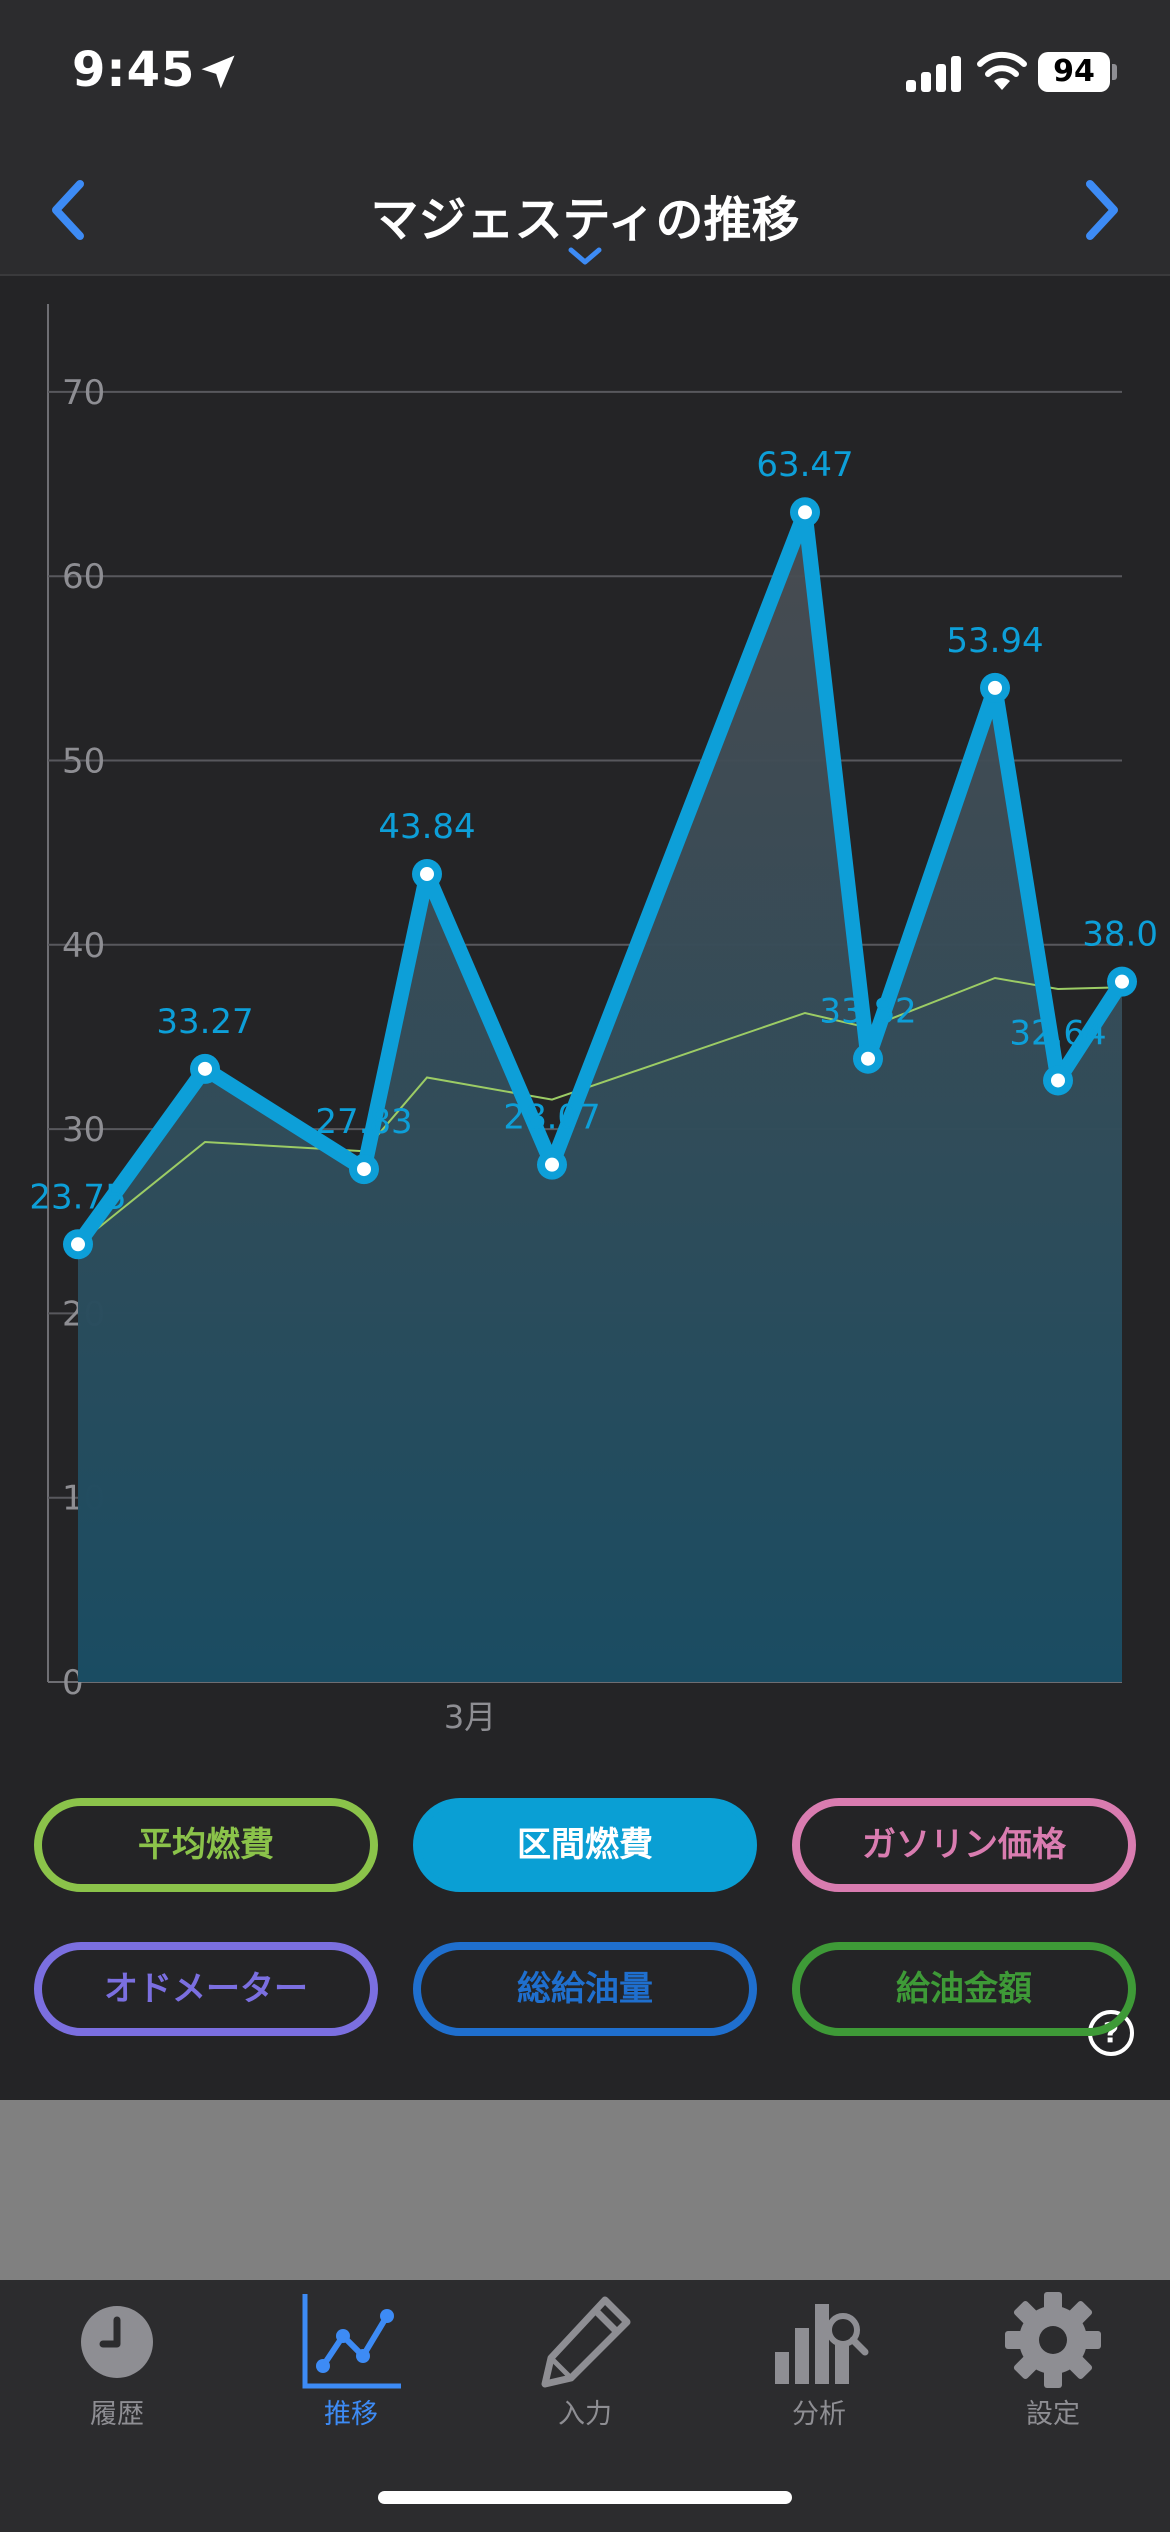 The width and height of the screenshot is (1170, 2532). I want to click on pencil-icon, so click(586, 2342).